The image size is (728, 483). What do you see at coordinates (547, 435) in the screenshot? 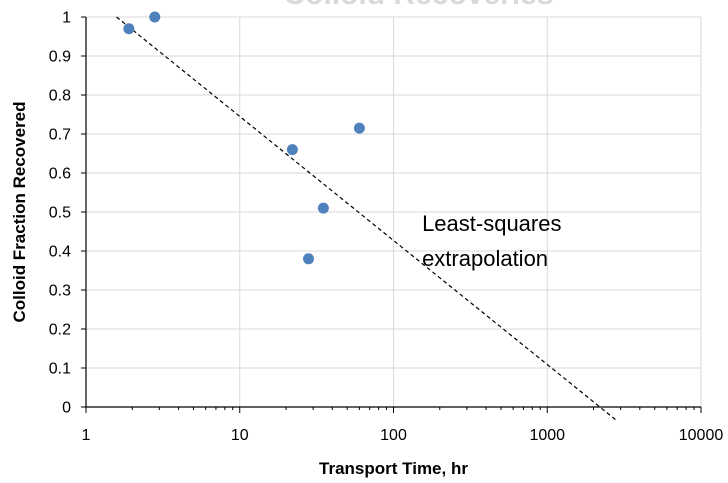
I see `x-tick-label: 1000` at bounding box center [547, 435].